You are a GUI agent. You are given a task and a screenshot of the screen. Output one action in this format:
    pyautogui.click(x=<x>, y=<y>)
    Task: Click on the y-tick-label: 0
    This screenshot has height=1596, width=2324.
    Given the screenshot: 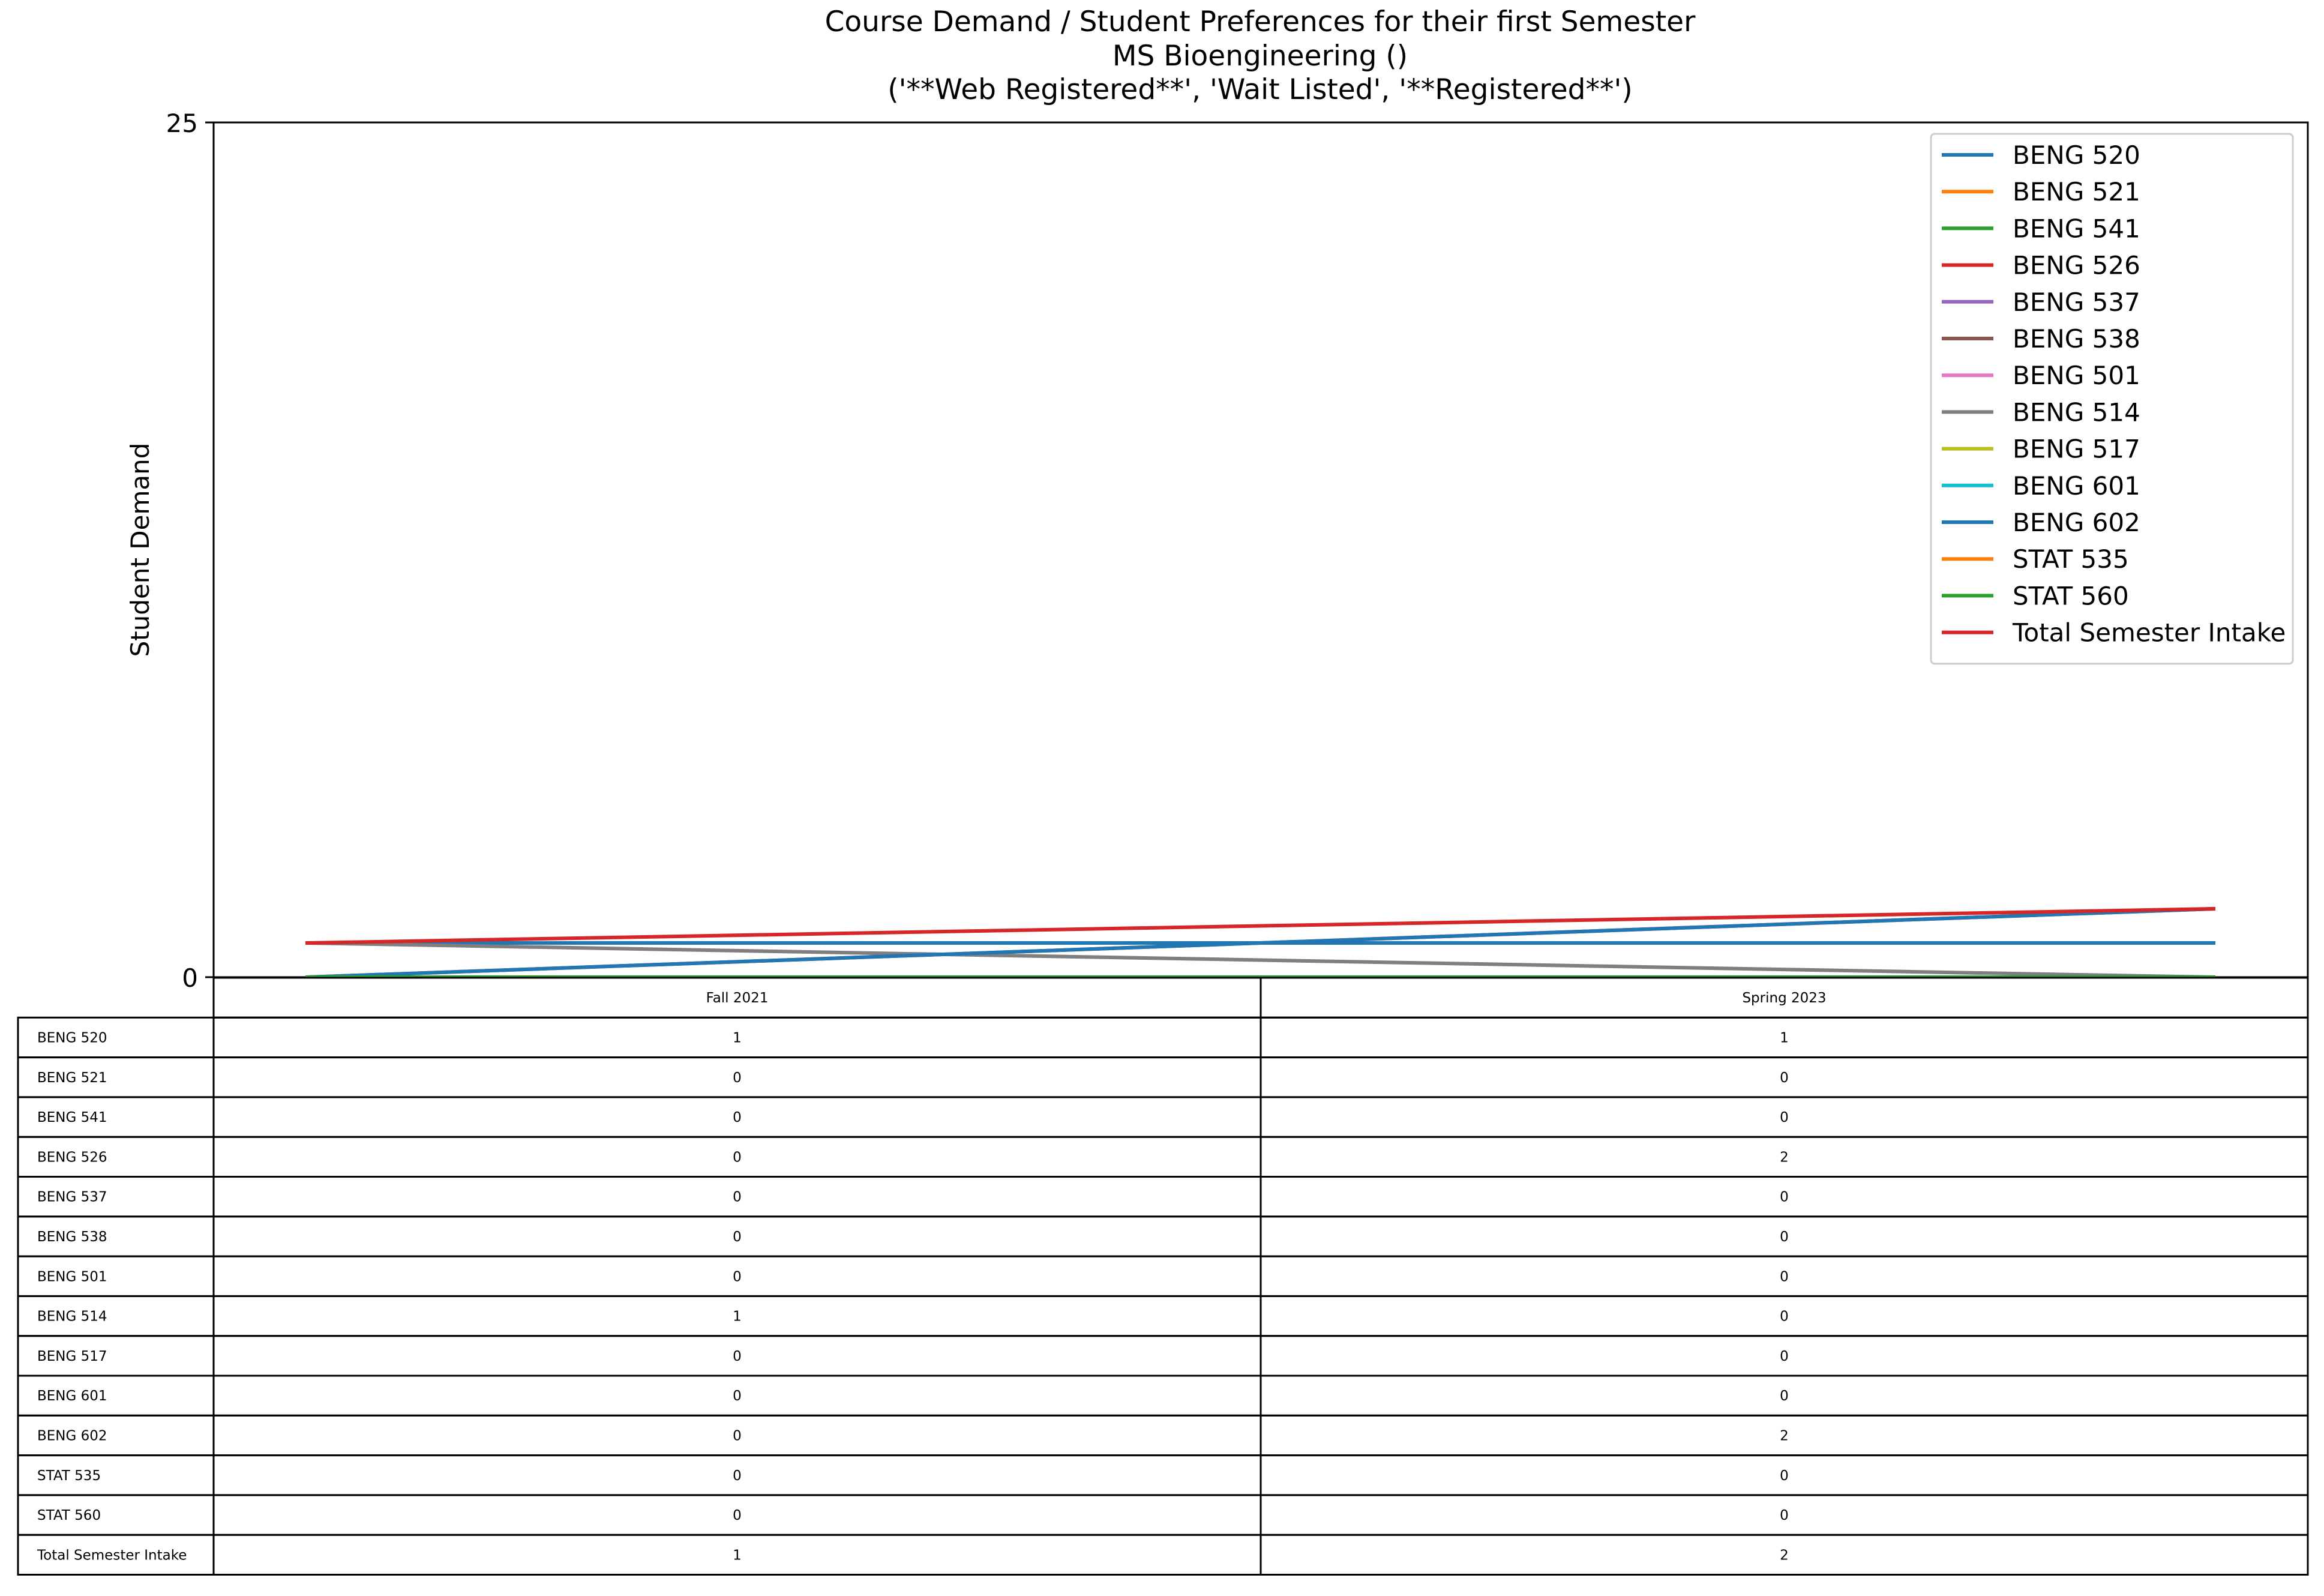 What is the action you would take?
    pyautogui.click(x=190, y=978)
    